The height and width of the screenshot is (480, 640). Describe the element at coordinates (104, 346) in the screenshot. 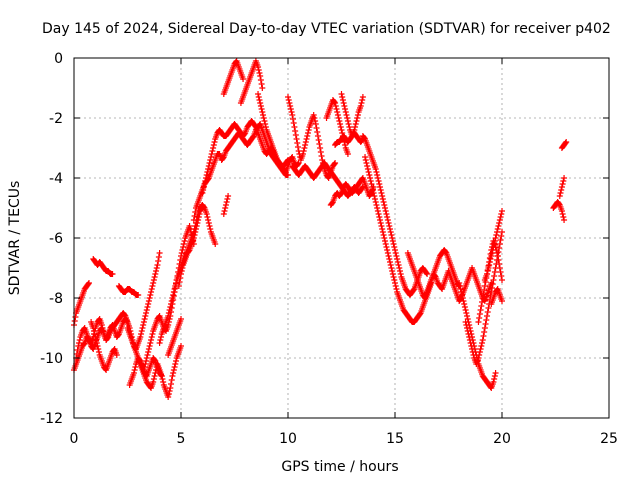

I see `series-s5` at that location.